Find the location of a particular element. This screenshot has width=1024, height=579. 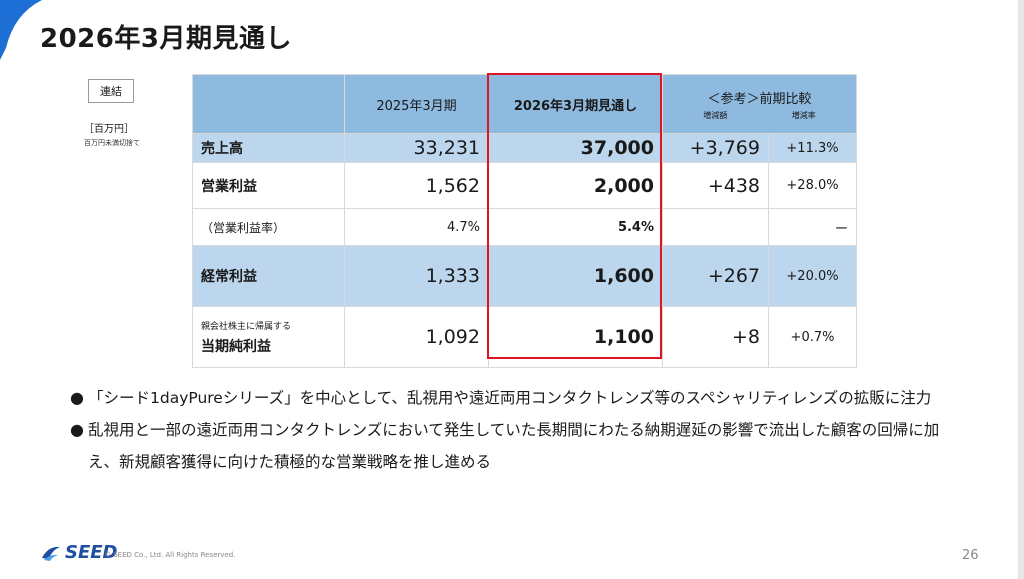

table-row: 営業利益 1,562 2,000 +438 +28.0% is located at coordinates (525, 185).